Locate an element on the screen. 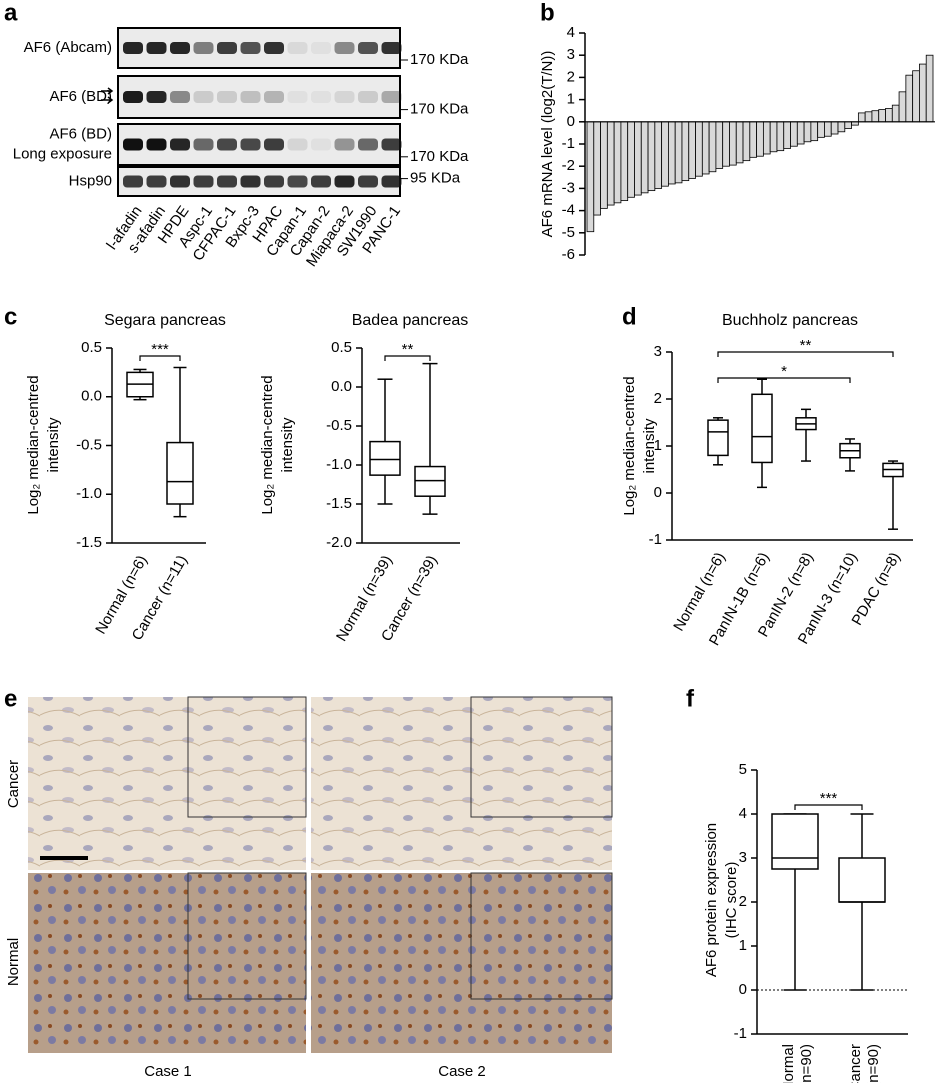  y-tick-label: 0.0 is located at coordinates (91, 396).